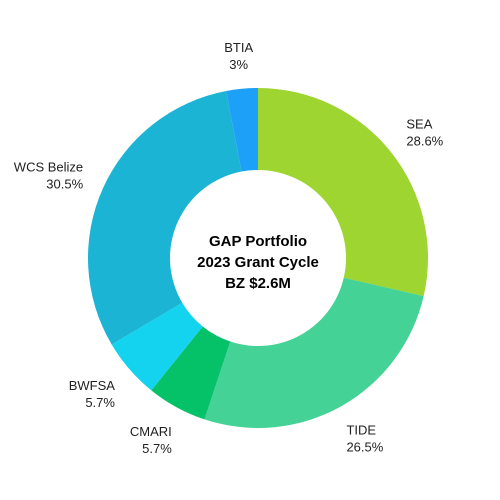 The width and height of the screenshot is (500, 500). What do you see at coordinates (419, 123) in the screenshot?
I see `slice-label-sea: SEA` at bounding box center [419, 123].